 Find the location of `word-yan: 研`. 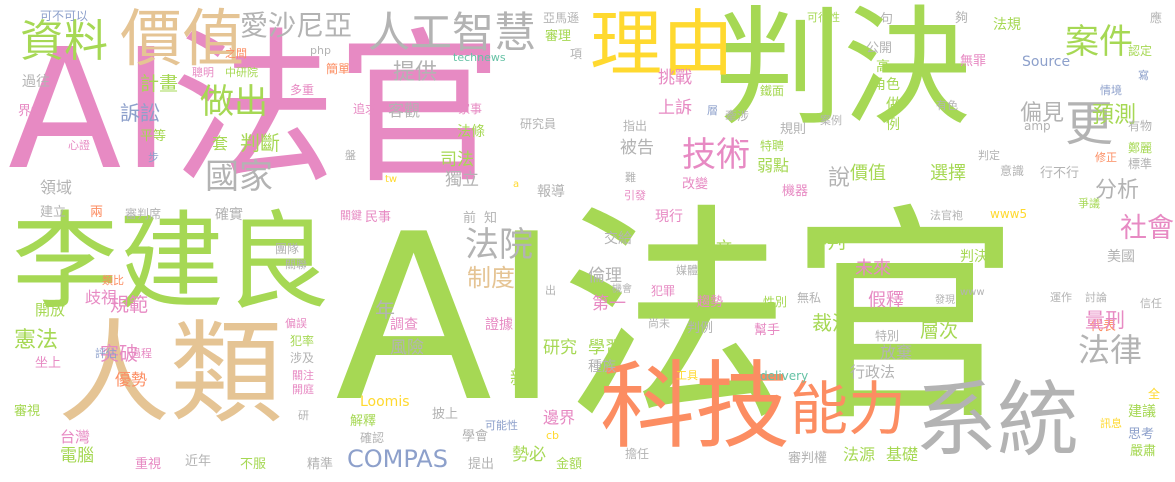

word-yan: 研 is located at coordinates (303, 415).